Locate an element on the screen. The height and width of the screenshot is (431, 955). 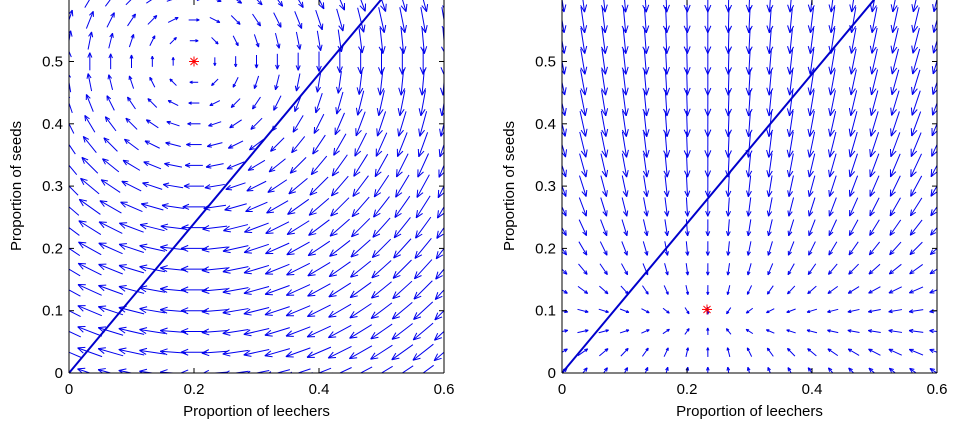
equilibrium-star is located at coordinates (194, 61).